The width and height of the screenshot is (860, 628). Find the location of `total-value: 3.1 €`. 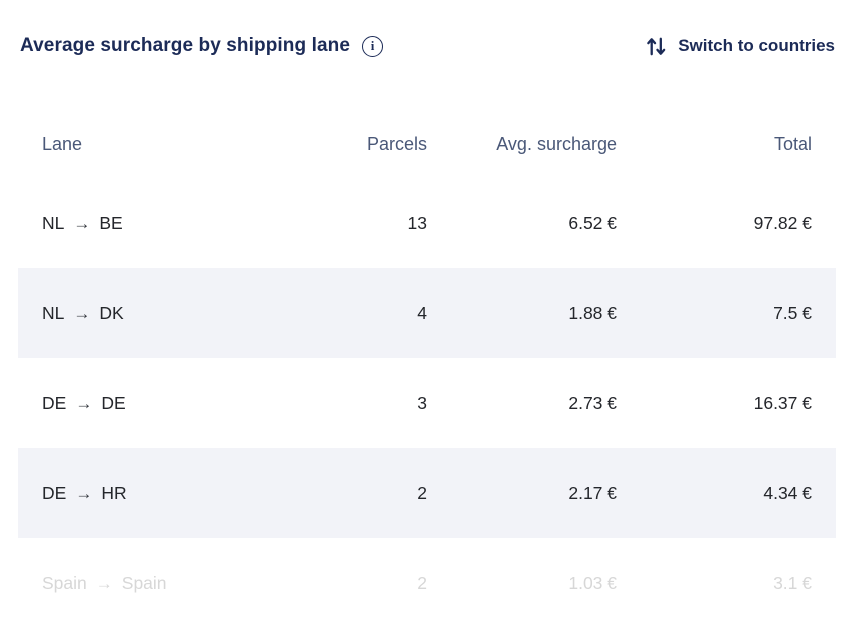

total-value: 3.1 € is located at coordinates (792, 582).